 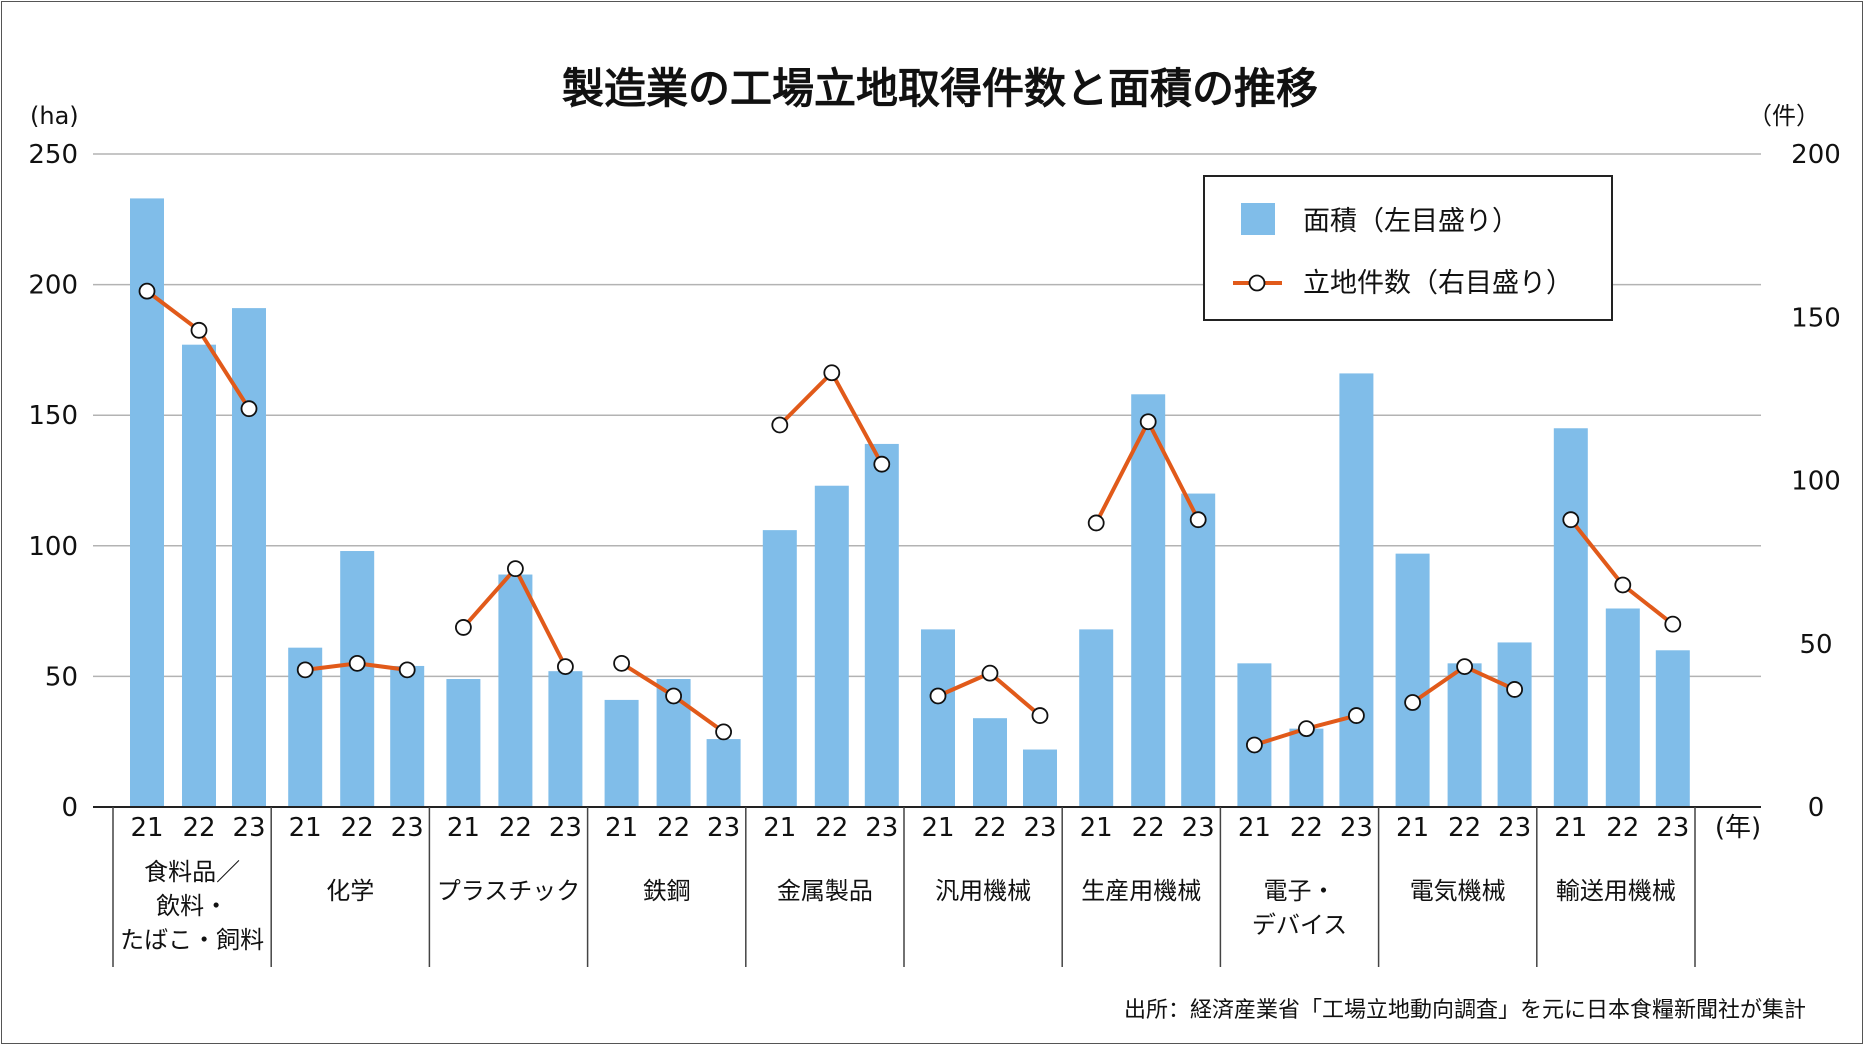 What do you see at coordinates (192, 872) in the screenshot?
I see `category-label: 食料品／` at bounding box center [192, 872].